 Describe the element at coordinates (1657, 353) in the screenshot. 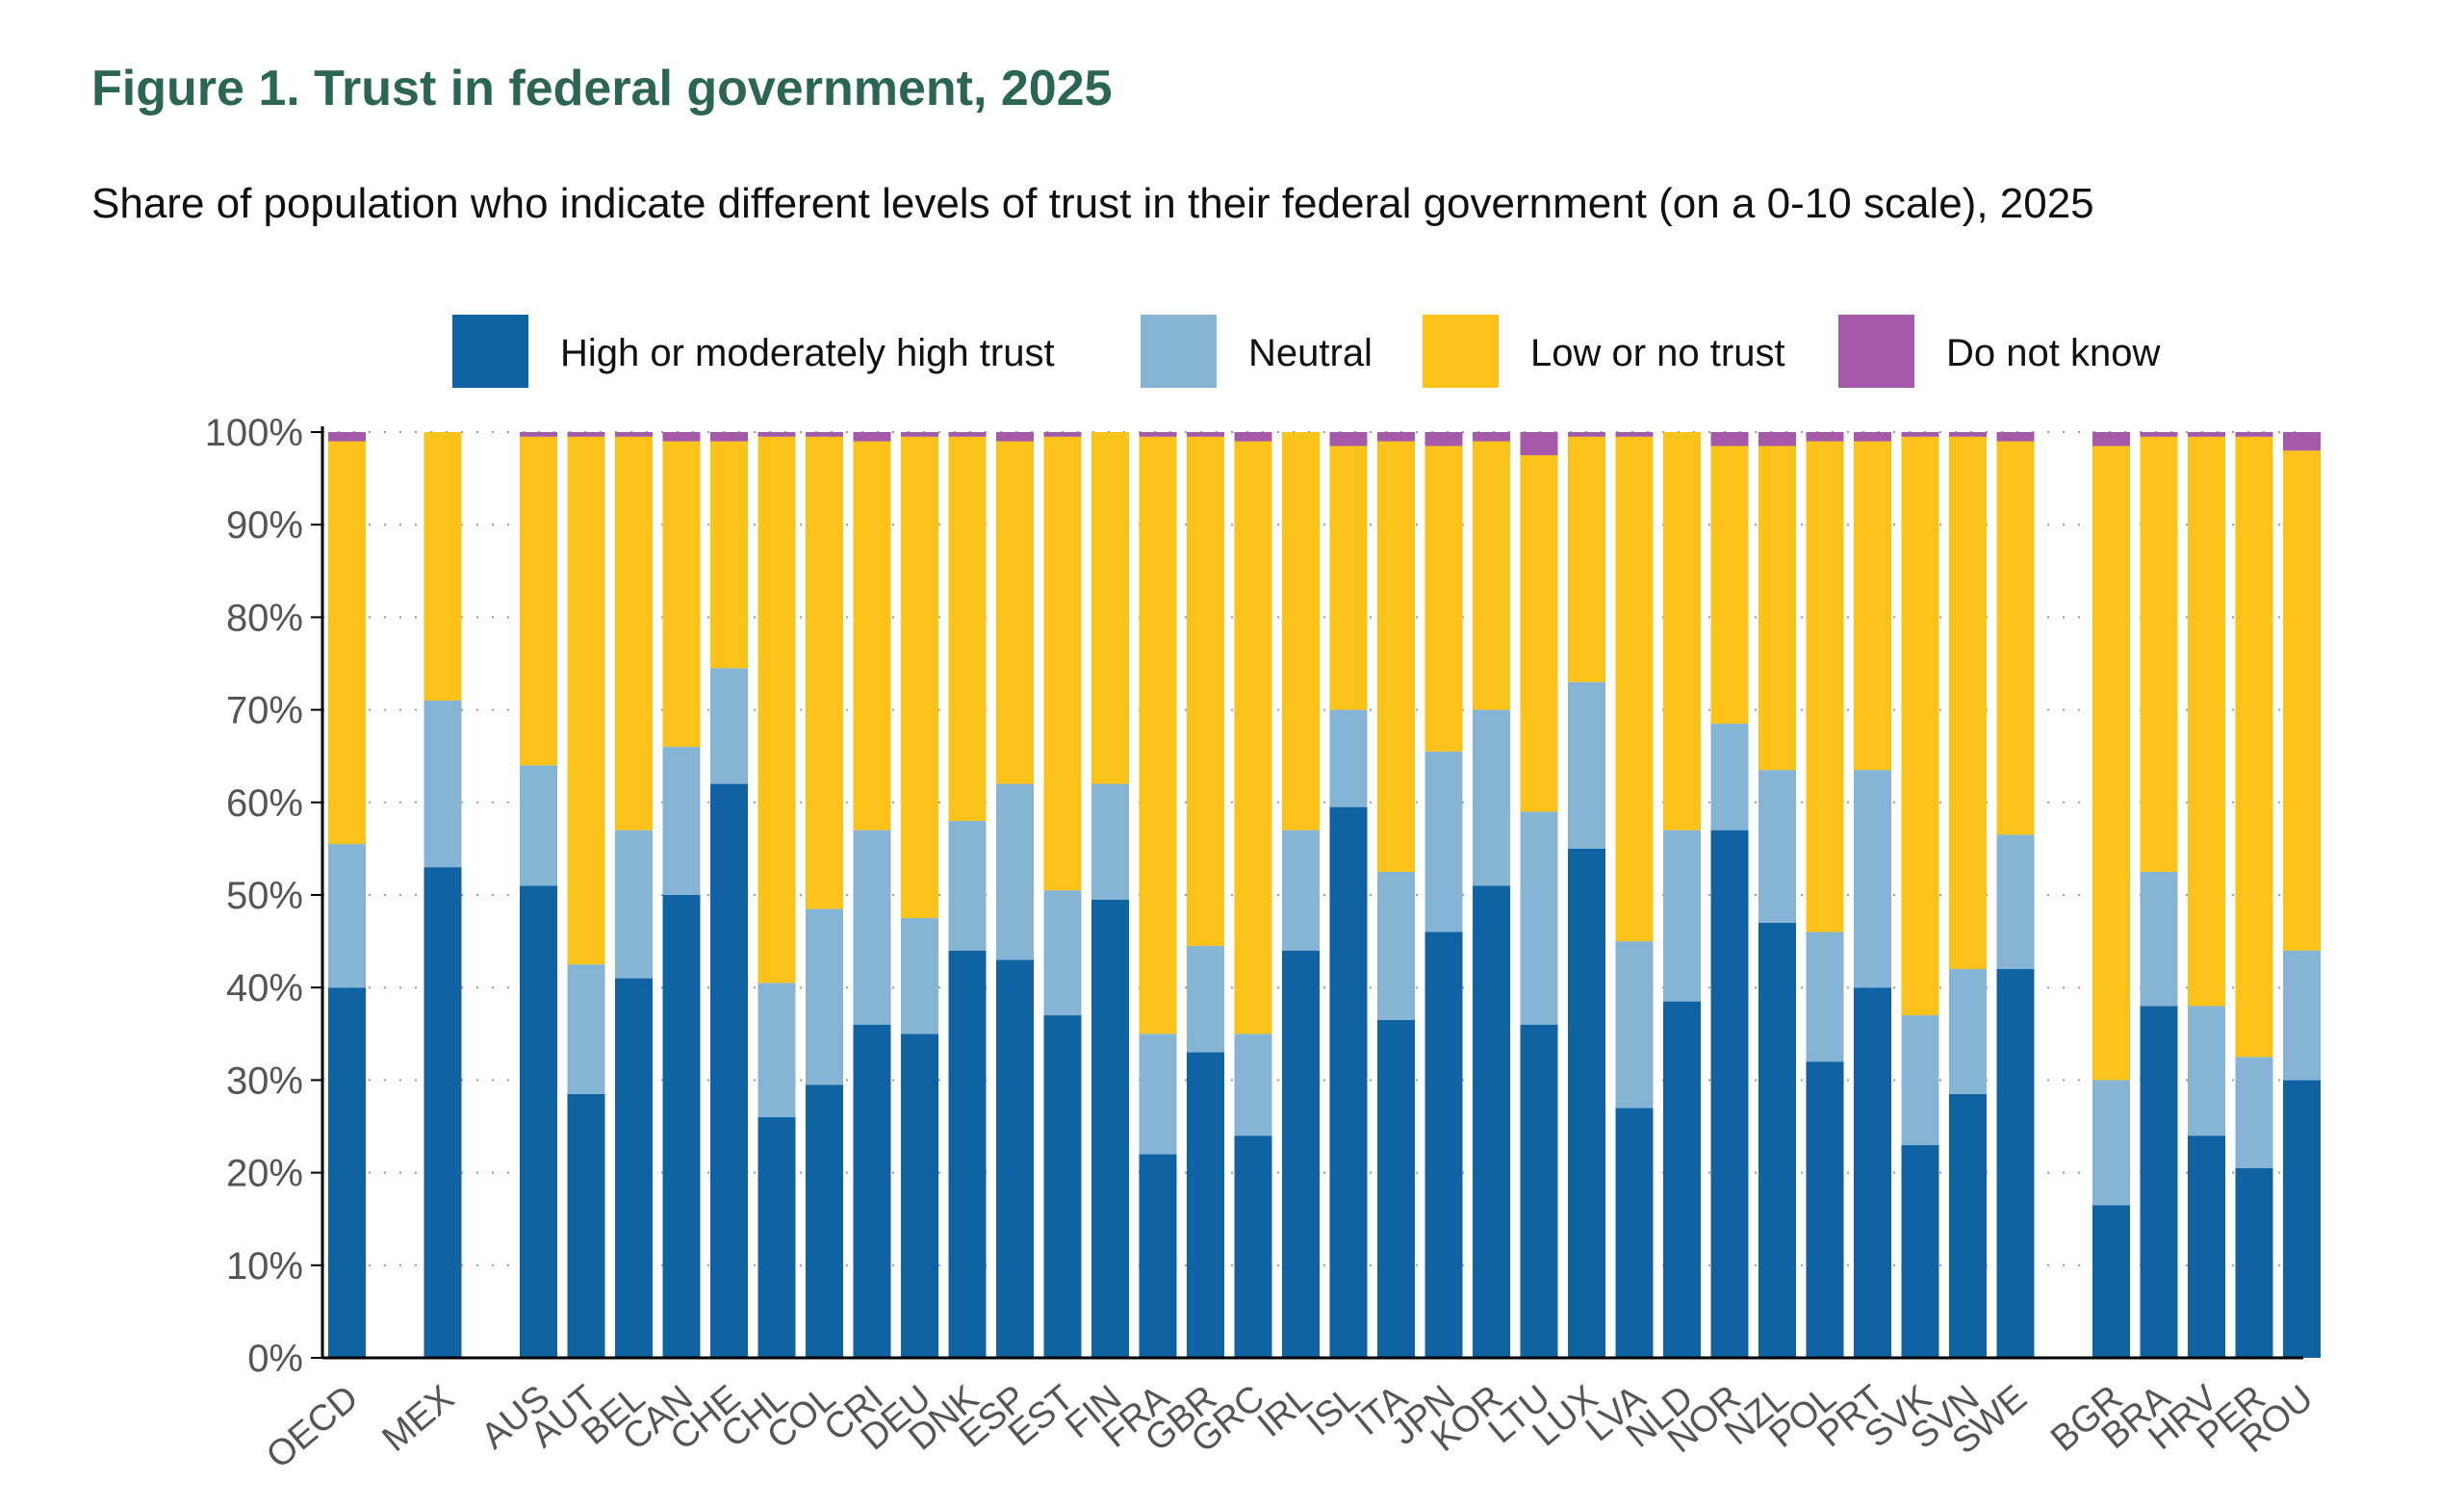

I see `legend-label: Low or no trust` at that location.